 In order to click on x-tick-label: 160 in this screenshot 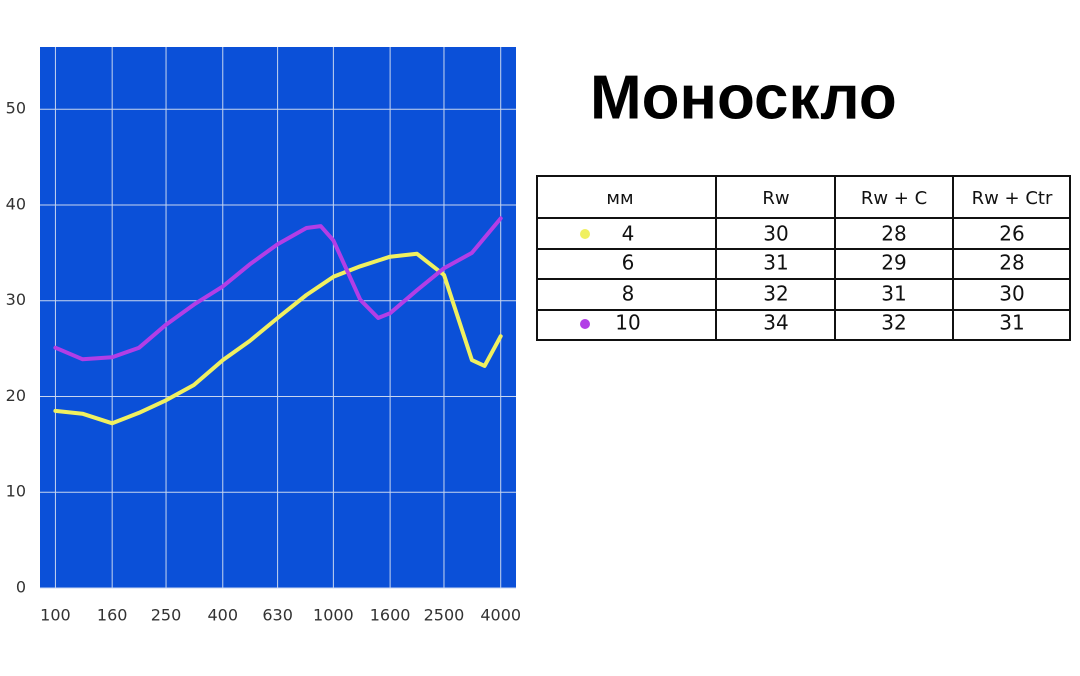, I will do `click(112, 615)`.